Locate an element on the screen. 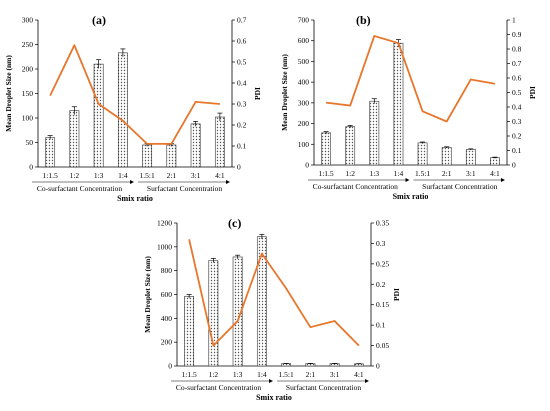  y2-tick-label: 0.8 is located at coordinates (517, 49).